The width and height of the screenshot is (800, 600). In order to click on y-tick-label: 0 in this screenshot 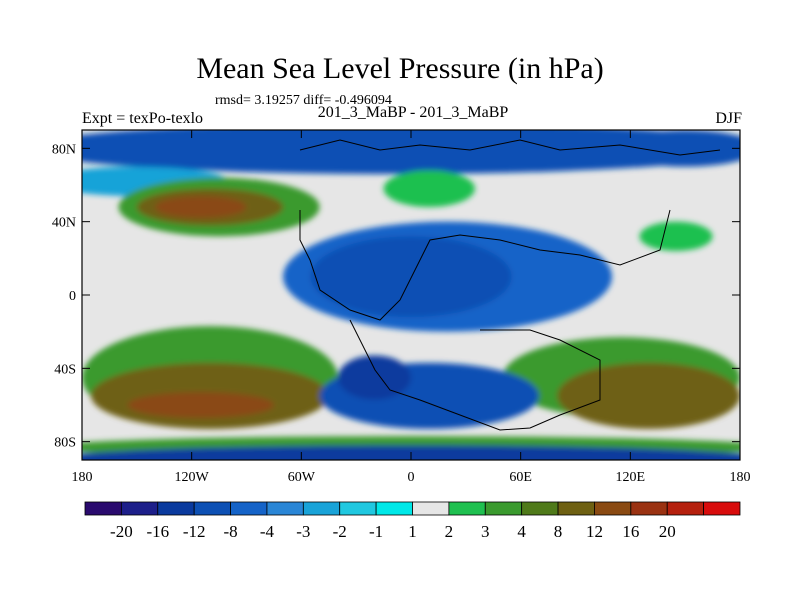, I will do `click(72, 296)`.